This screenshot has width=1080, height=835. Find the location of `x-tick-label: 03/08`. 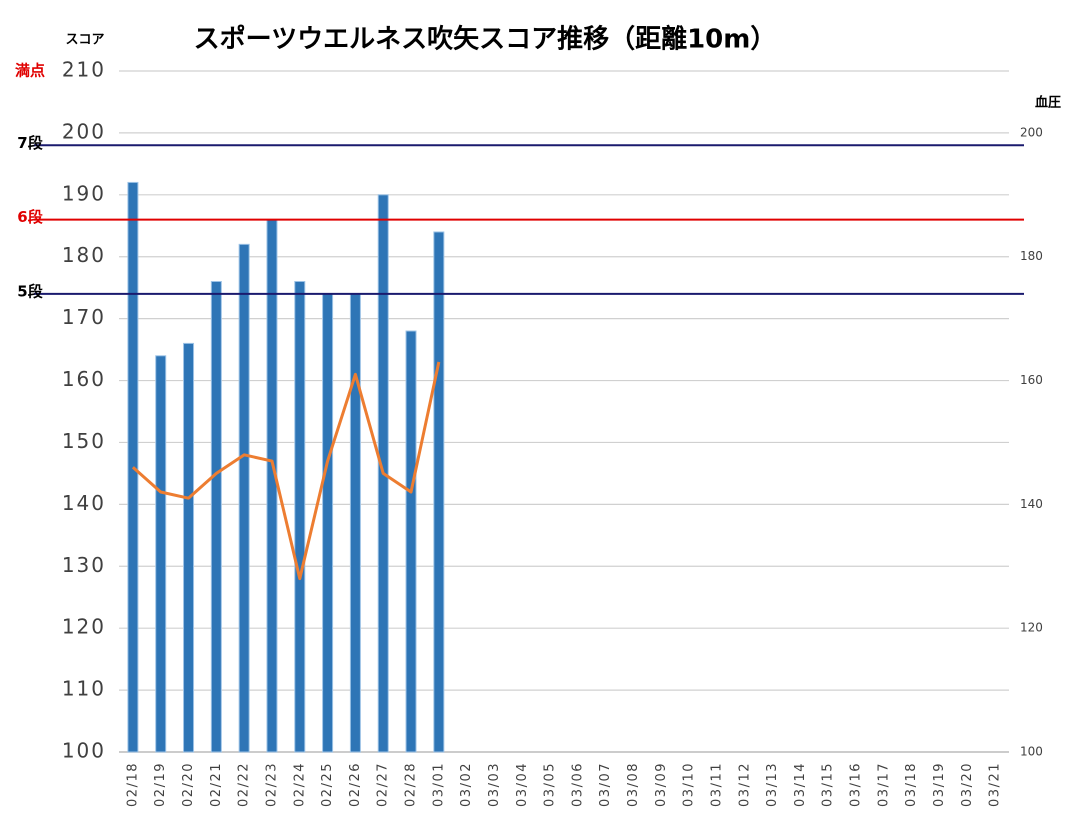

x-tick-label: 03/08 is located at coordinates (633, 784).